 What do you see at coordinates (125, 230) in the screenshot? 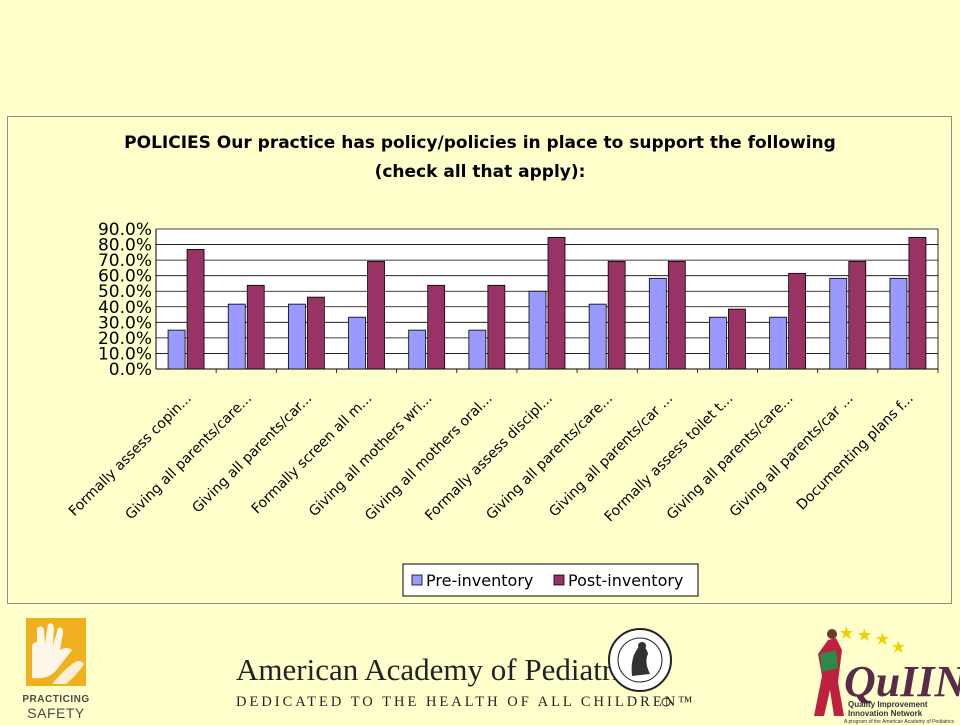
I see `y-tick-label: 90.0%` at bounding box center [125, 230].